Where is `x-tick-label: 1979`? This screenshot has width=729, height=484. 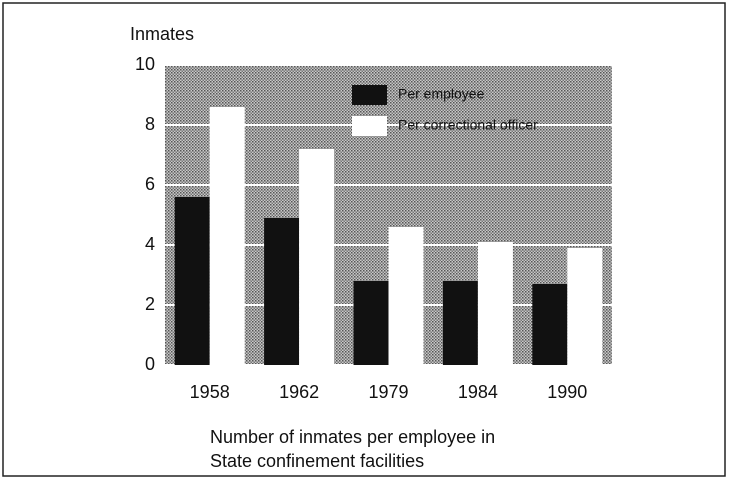 x-tick-label: 1979 is located at coordinates (388, 392).